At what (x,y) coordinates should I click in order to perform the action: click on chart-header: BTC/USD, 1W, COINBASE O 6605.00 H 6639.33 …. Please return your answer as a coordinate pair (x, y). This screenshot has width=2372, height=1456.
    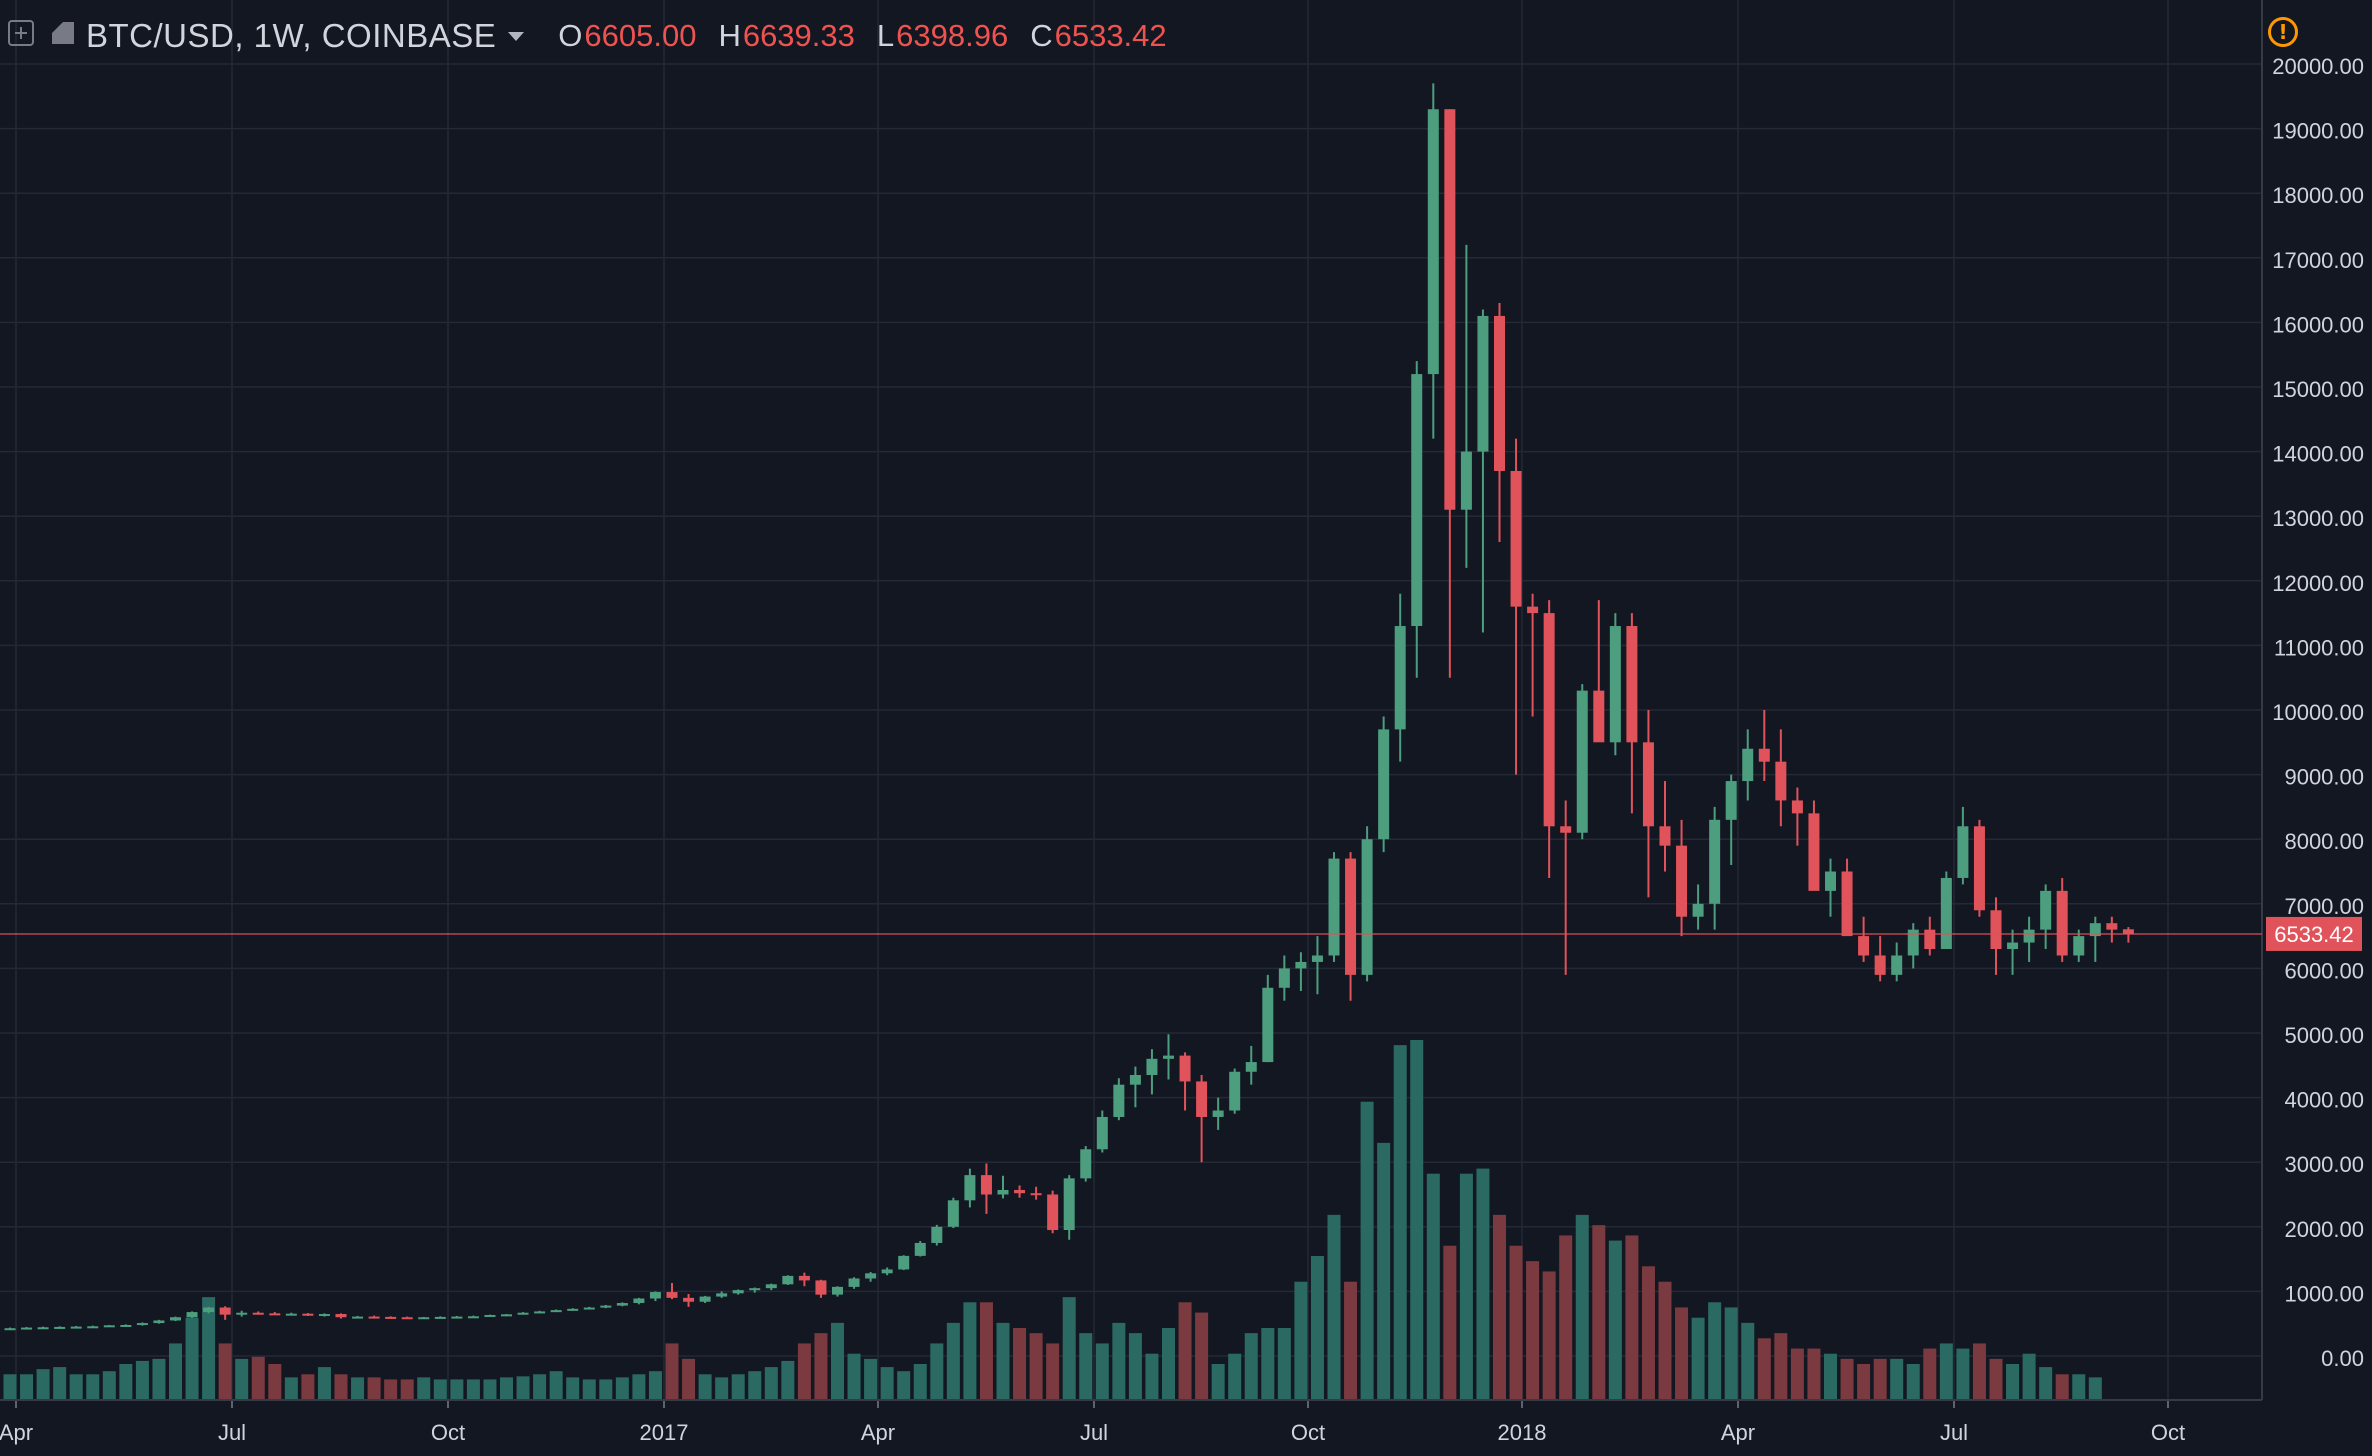
    Looking at the image, I should click on (626, 36).